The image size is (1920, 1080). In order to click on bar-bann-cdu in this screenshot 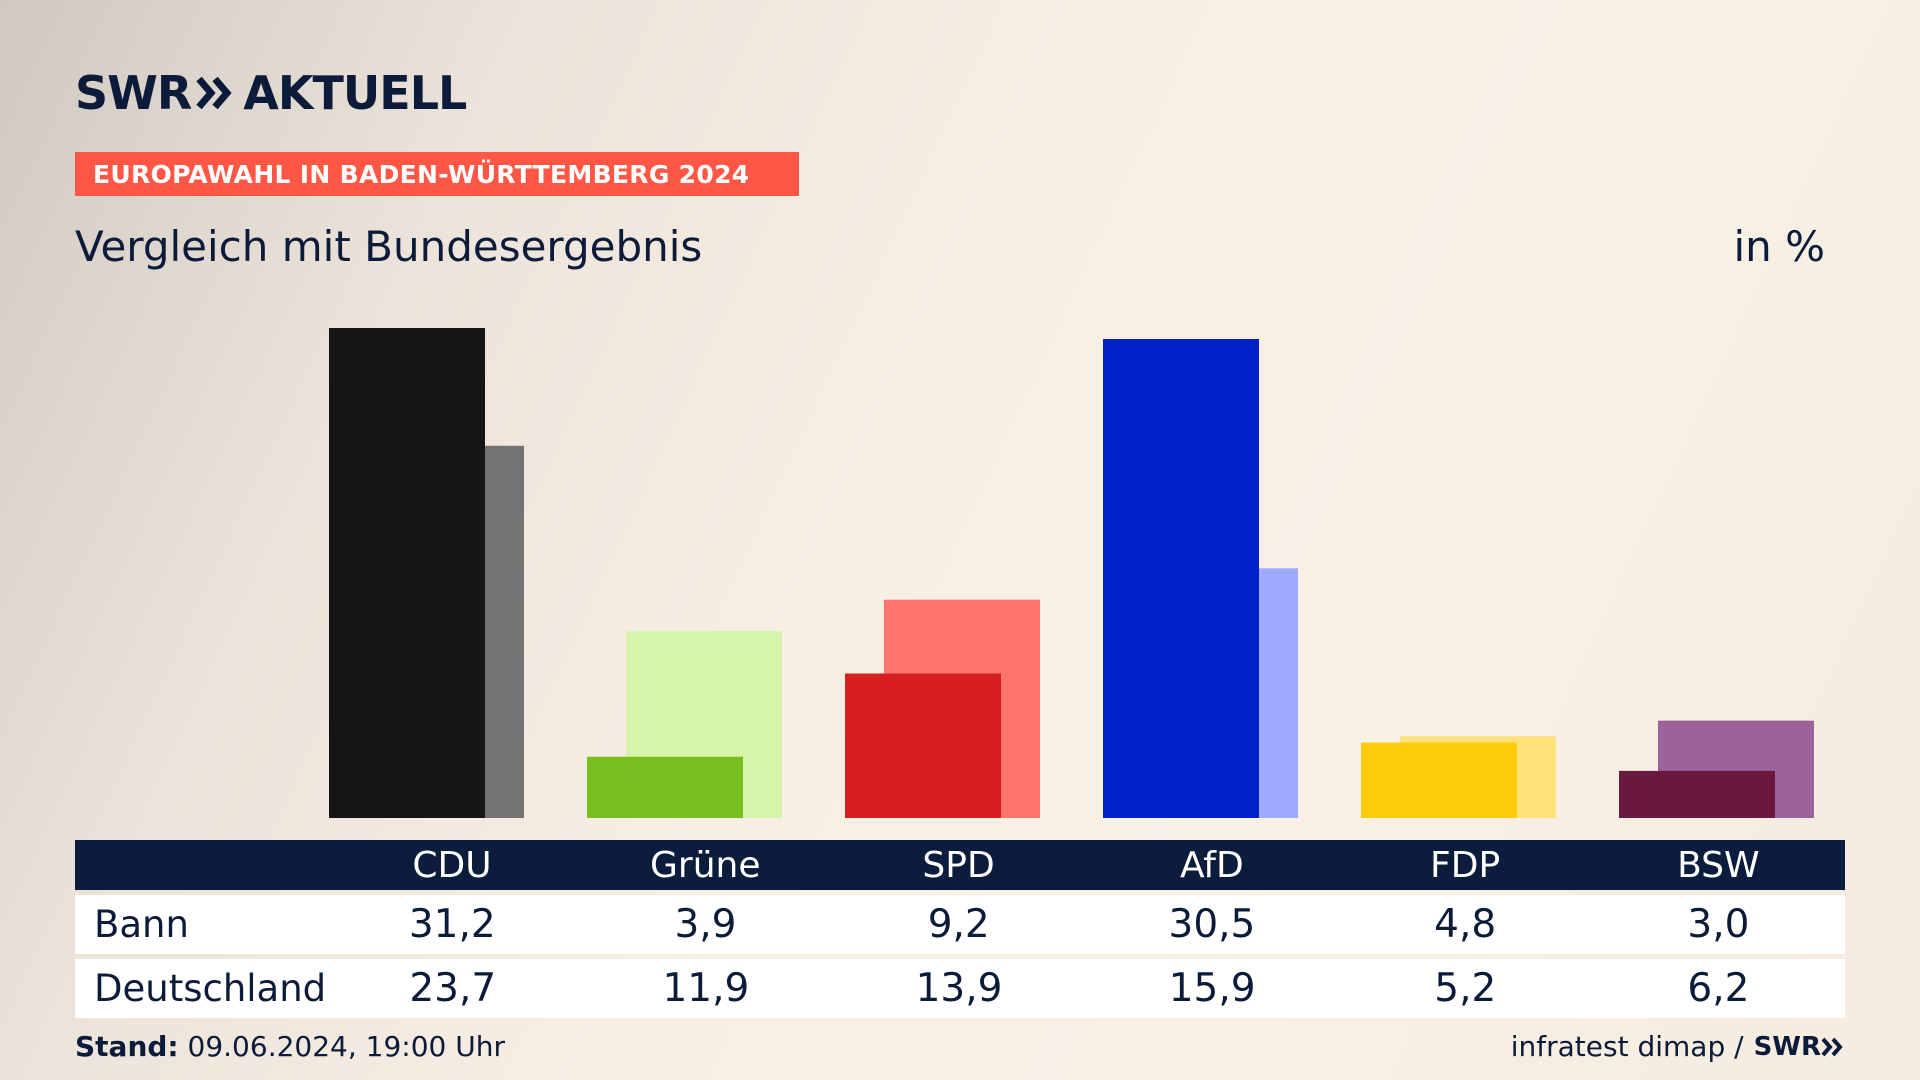, I will do `click(407, 573)`.